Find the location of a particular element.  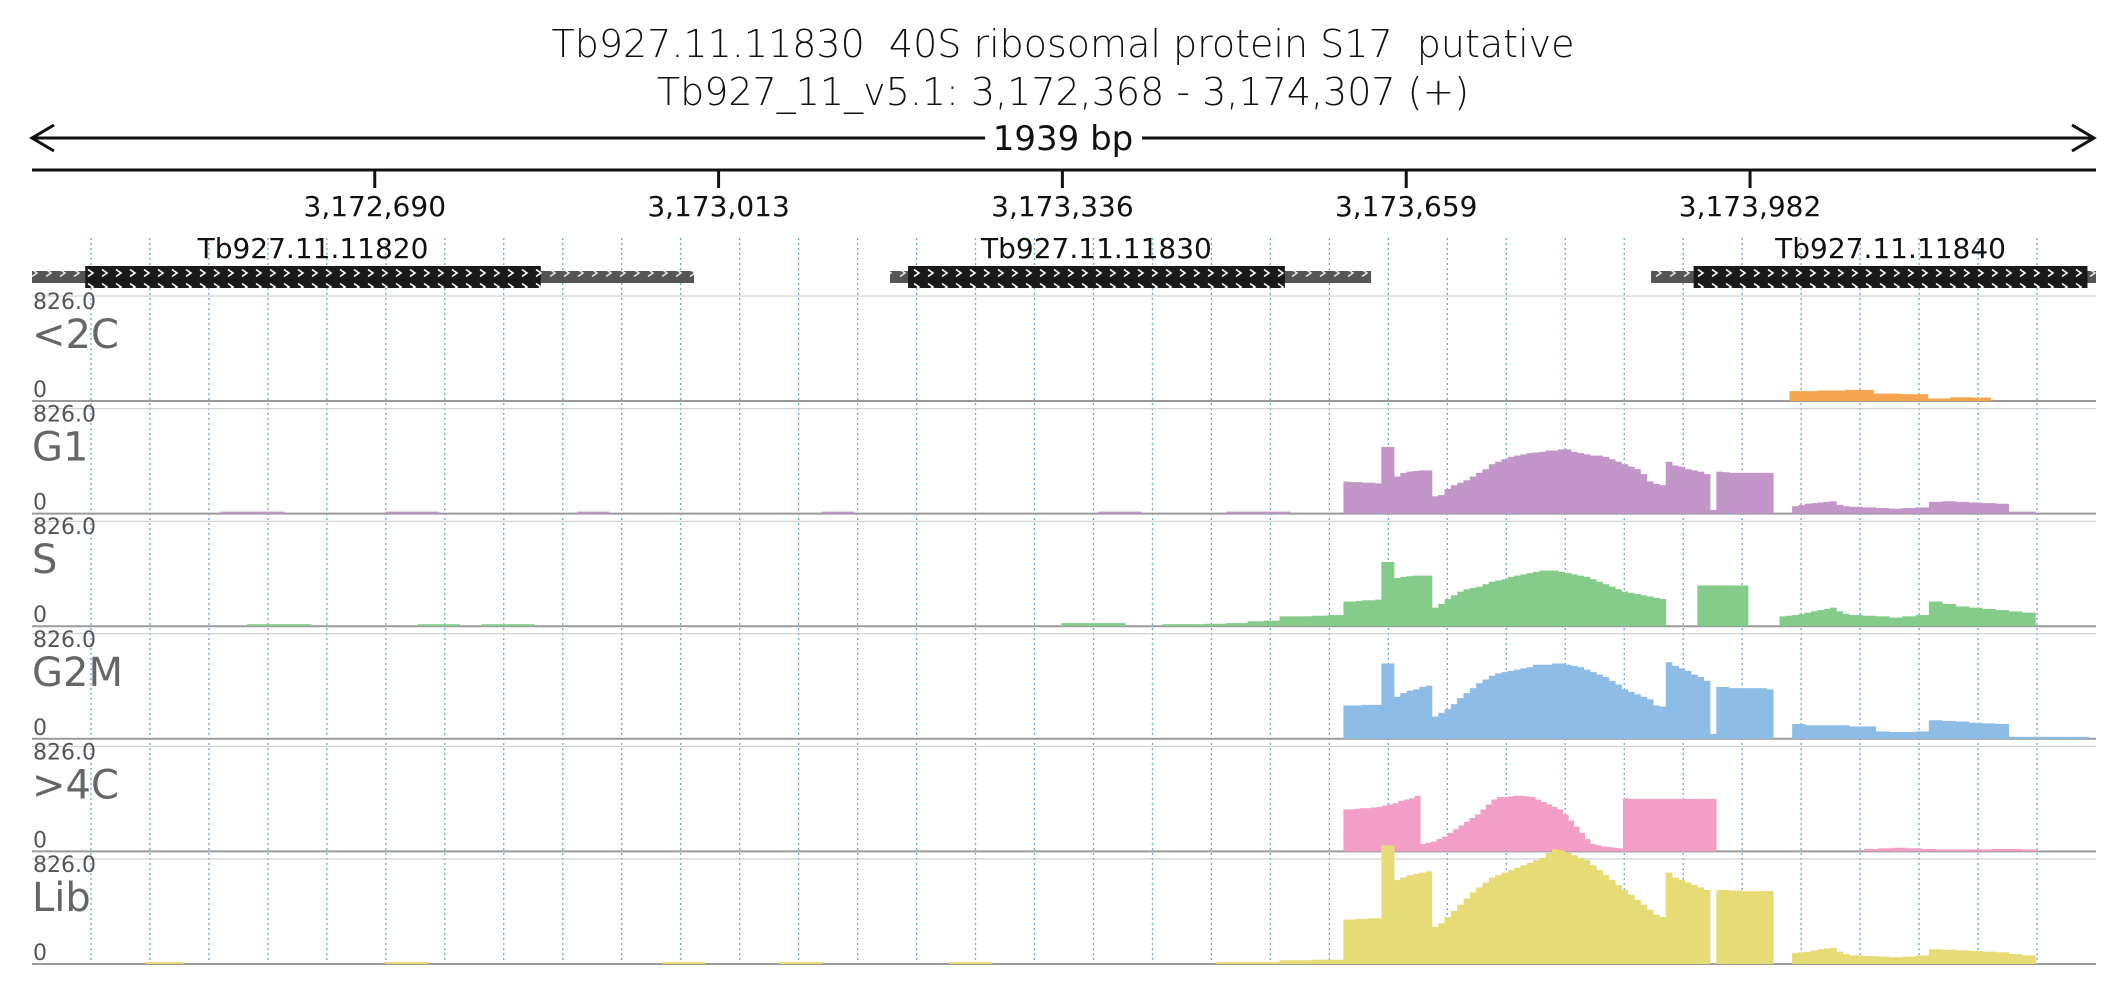

gene-model: Tb927.11.11820 is located at coordinates (363, 260).